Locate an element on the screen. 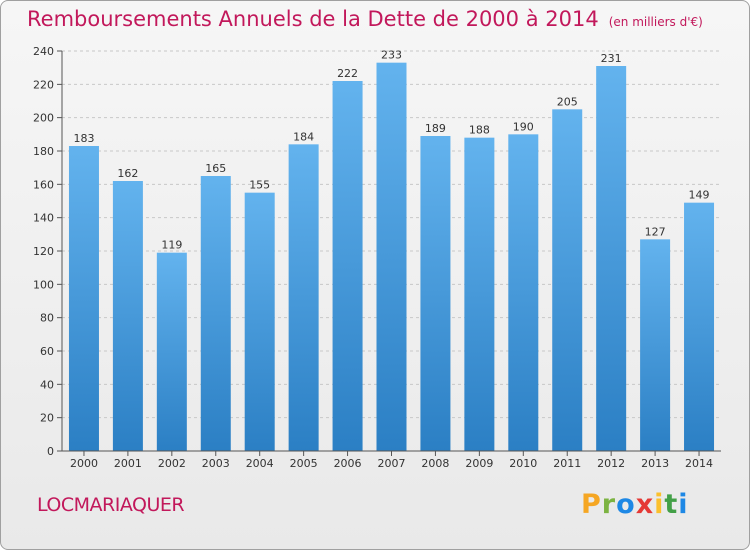 This screenshot has width=750, height=550. x-tick-label: 2001 is located at coordinates (128, 463).